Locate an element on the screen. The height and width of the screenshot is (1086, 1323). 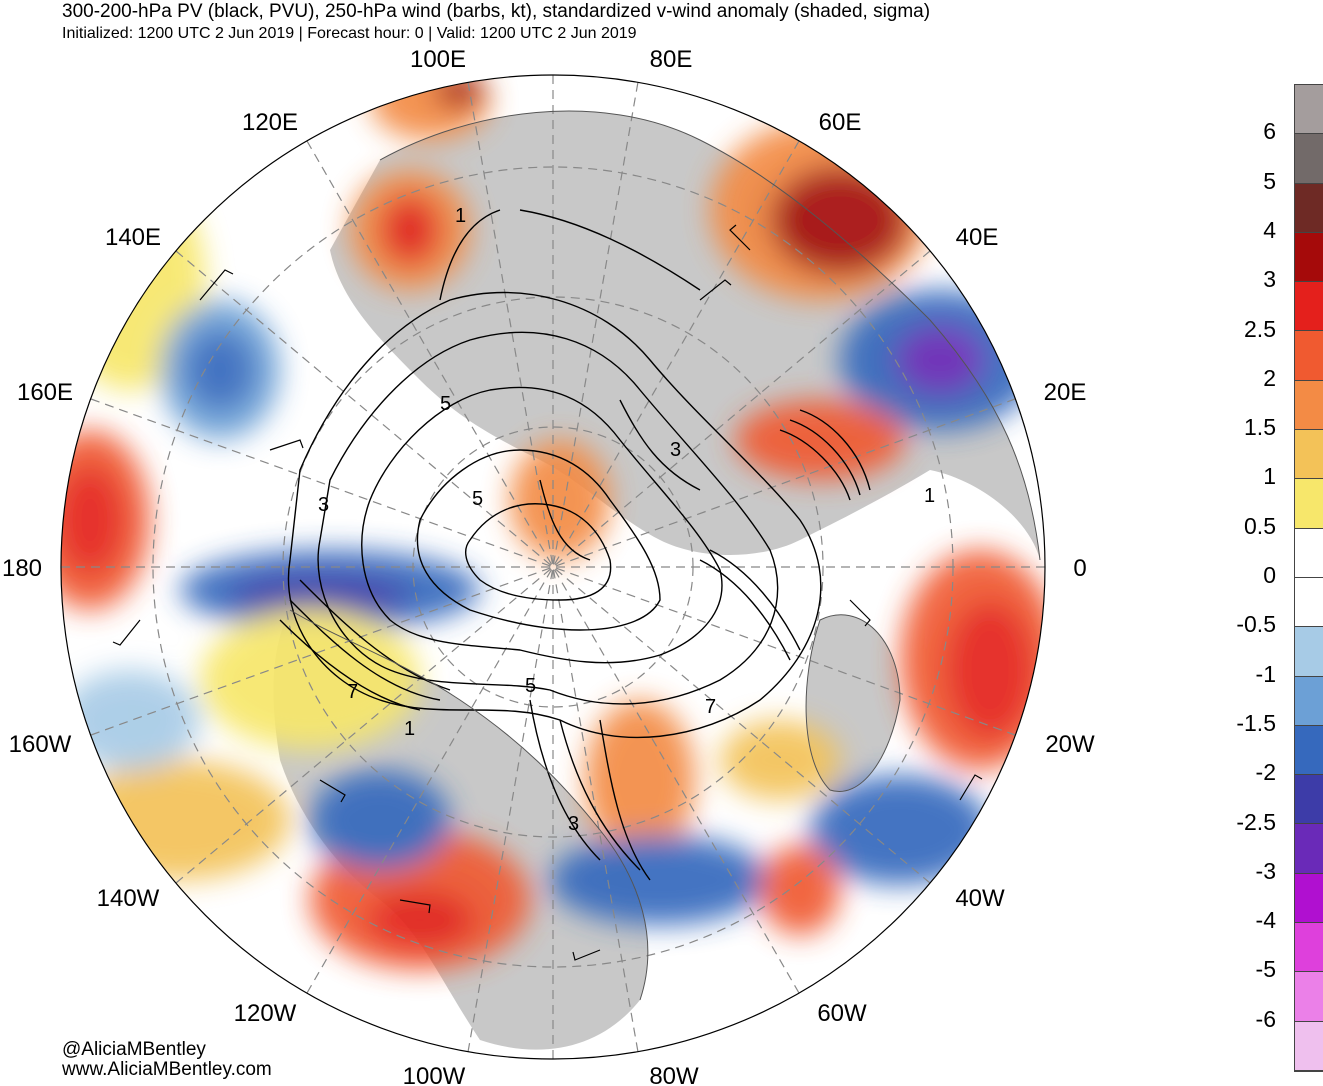
color-scale-label: 1 is located at coordinates (1269, 476).